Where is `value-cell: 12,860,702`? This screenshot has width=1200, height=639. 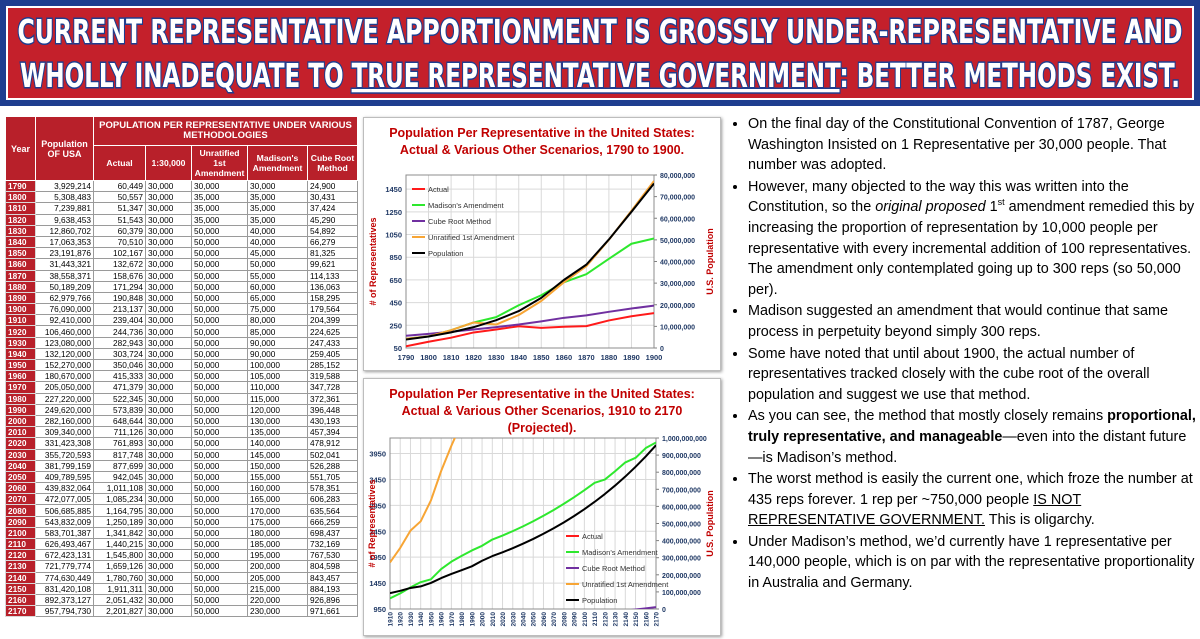 value-cell: 12,860,702 is located at coordinates (64, 230).